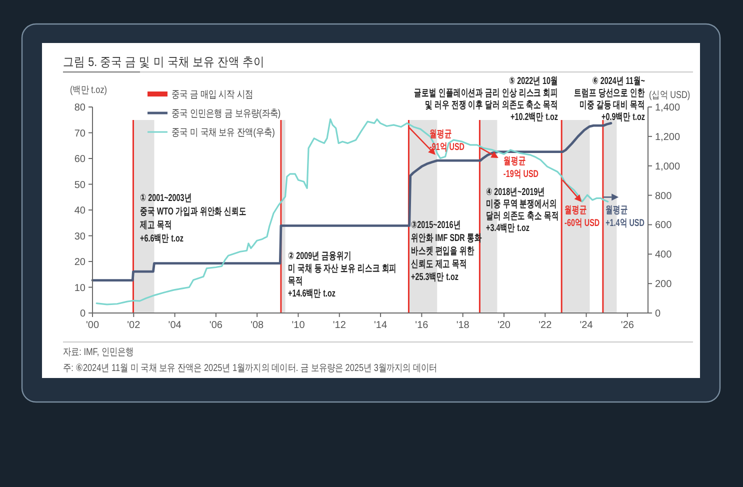  Describe the element at coordinates (164, 62) in the screenshot. I see `chart-title: 그림 5. 중국 금 및 미 국채 보유 잔액 추이` at that location.